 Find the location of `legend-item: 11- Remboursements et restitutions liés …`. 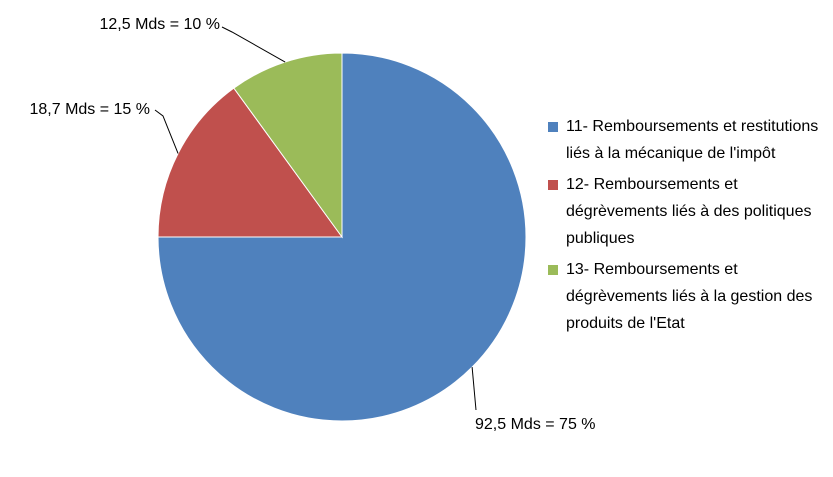

legend-item: 11- Remboursements et restitutions liés … is located at coordinates (688, 140).